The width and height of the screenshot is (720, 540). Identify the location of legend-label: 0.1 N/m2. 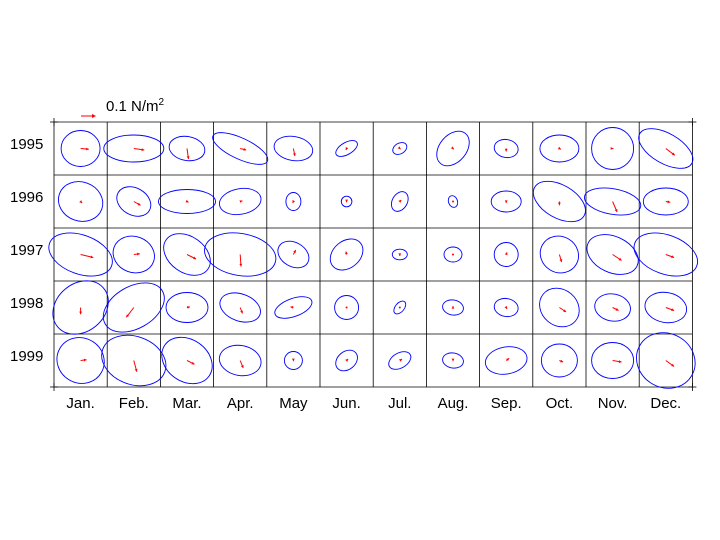
(135, 106).